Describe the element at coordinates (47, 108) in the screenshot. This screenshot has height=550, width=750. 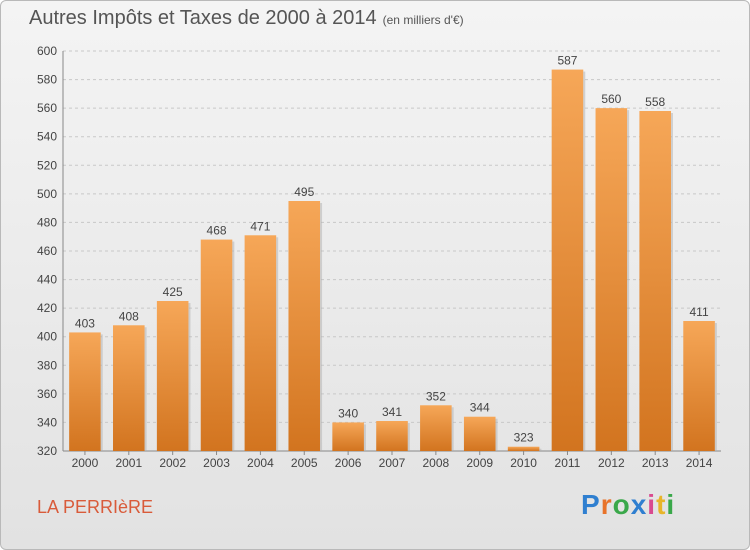
I see `y-tick-label: 560` at that location.